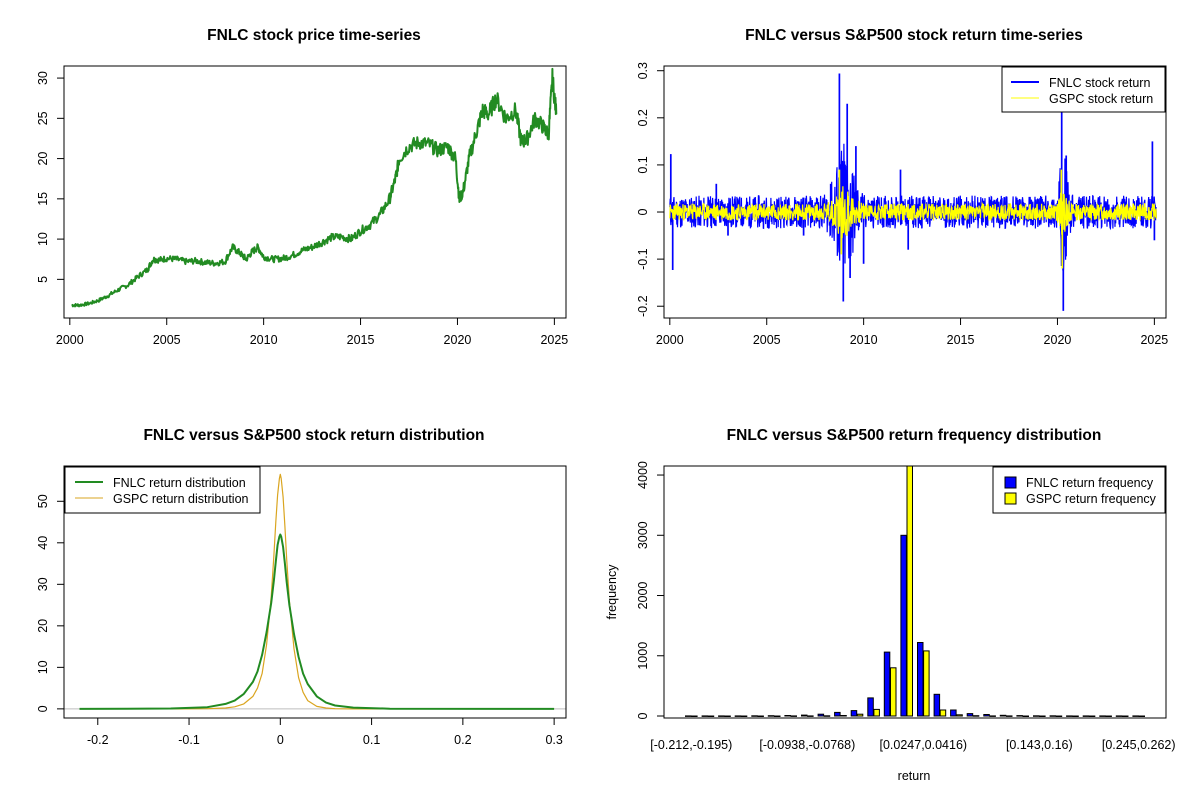  What do you see at coordinates (670, 340) in the screenshot?
I see `returns-x-tick-label: 2000` at bounding box center [670, 340].